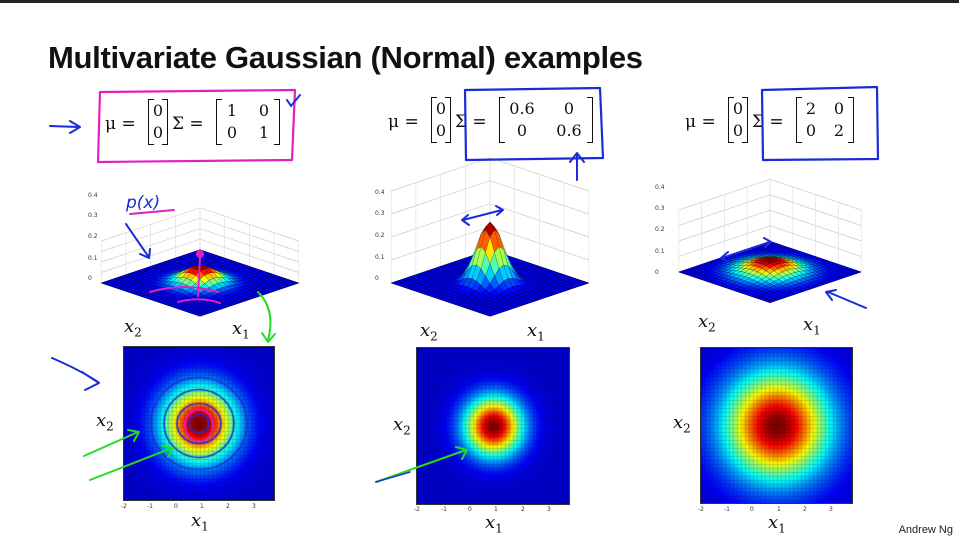 This screenshot has width=959, height=540. I want to click on surface-3-x1-label: x1, so click(812, 326).